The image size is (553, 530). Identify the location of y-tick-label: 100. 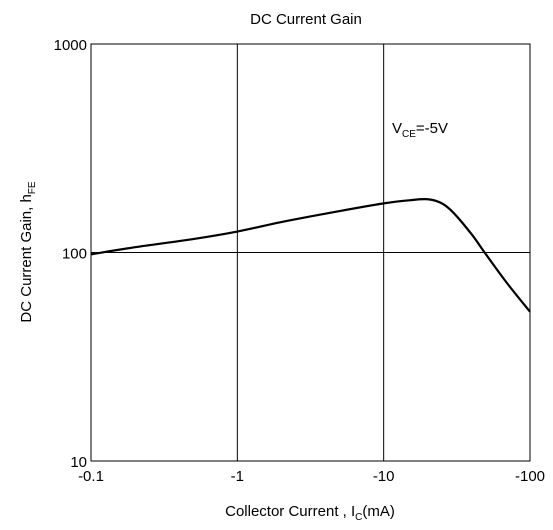
(74, 254).